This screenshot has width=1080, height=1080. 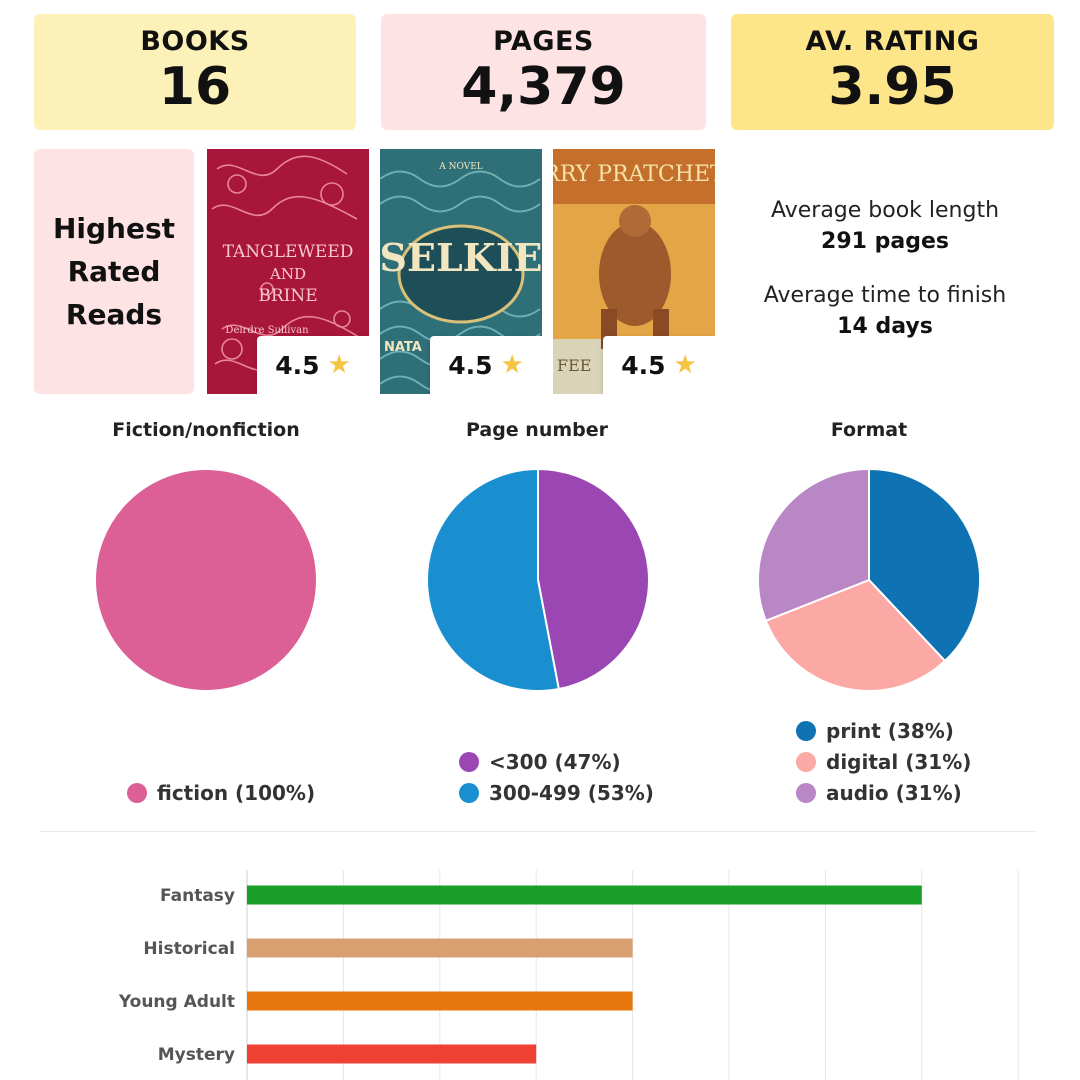 I want to click on legend-fiction: fiction (100%), so click(x=221, y=792).